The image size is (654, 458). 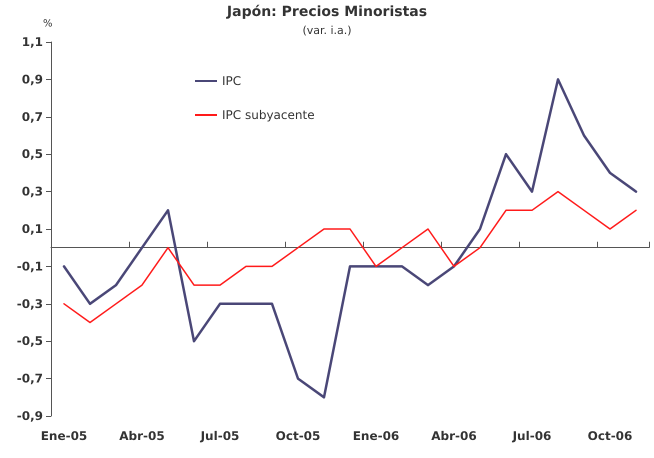 I want to click on y-tick-label: 0,5, so click(x=32, y=154).